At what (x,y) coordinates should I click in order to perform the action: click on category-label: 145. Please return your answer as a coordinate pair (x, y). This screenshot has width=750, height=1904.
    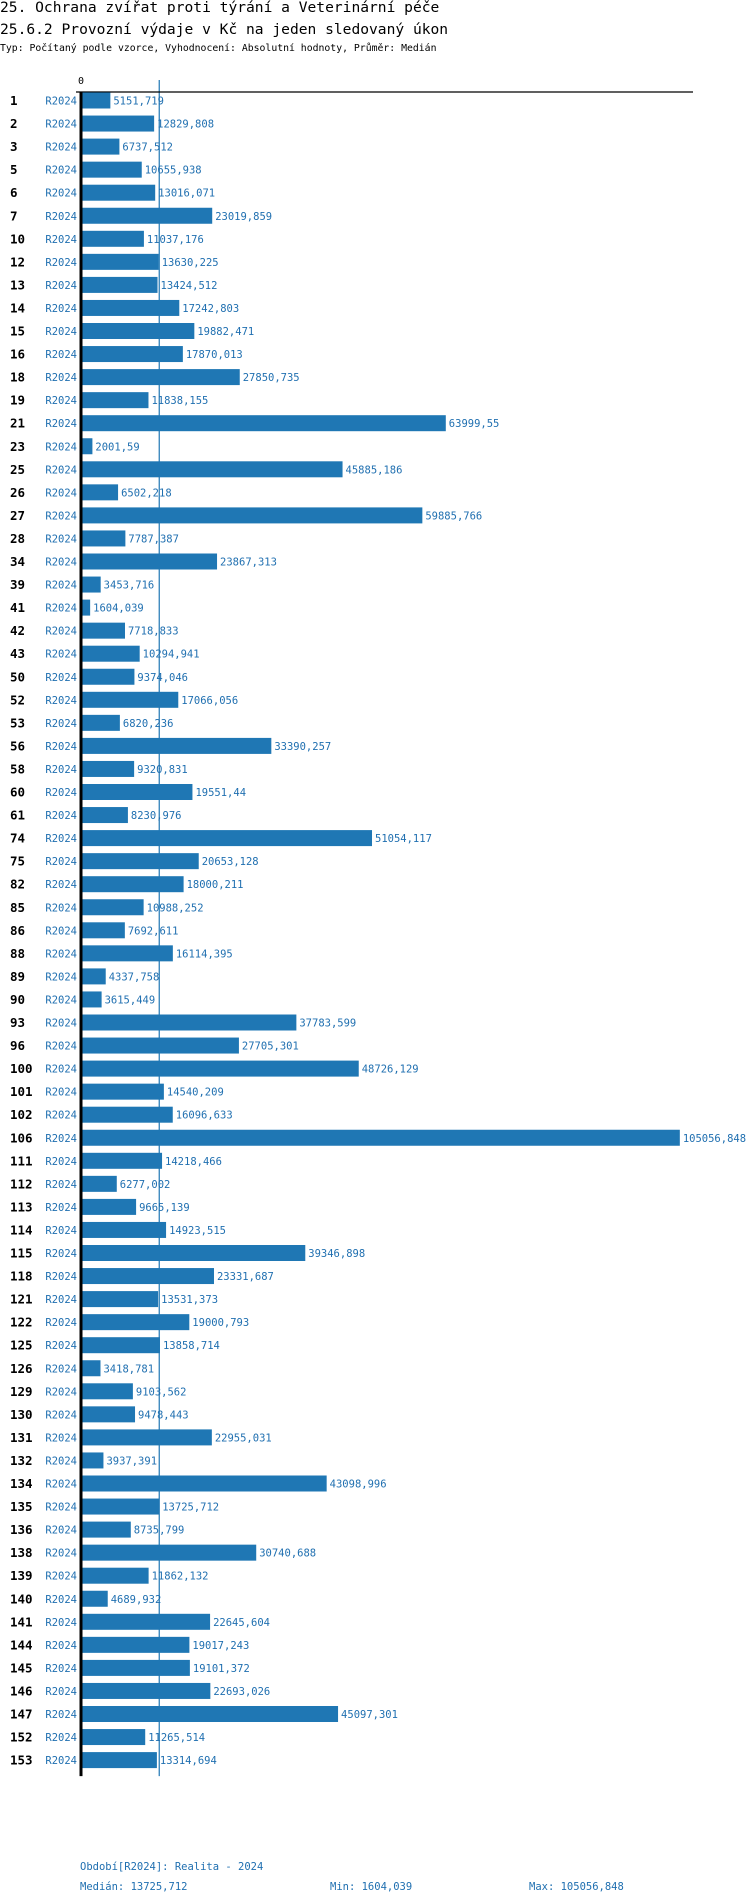
    Looking at the image, I should click on (21, 1667).